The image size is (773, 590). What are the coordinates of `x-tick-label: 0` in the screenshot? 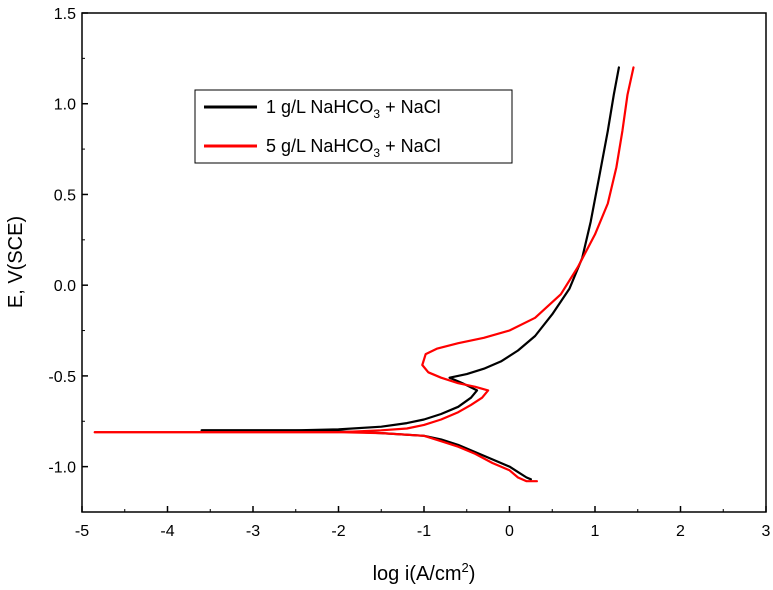 It's located at (509, 531).